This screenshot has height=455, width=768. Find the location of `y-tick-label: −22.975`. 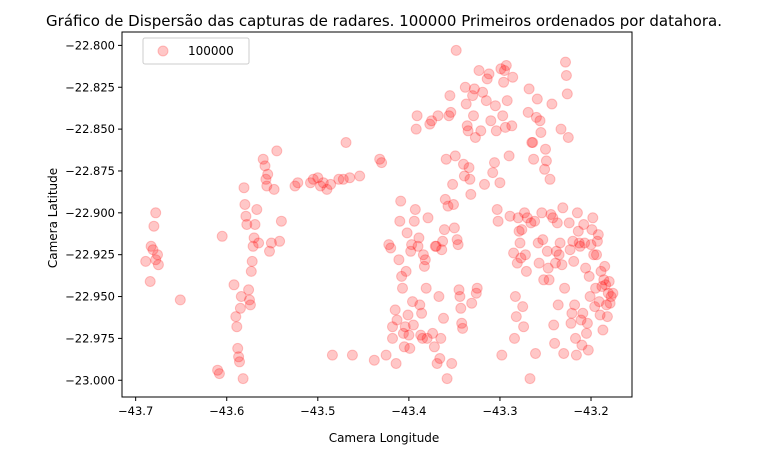

y-tick-label: −22.975 is located at coordinates (90, 338).